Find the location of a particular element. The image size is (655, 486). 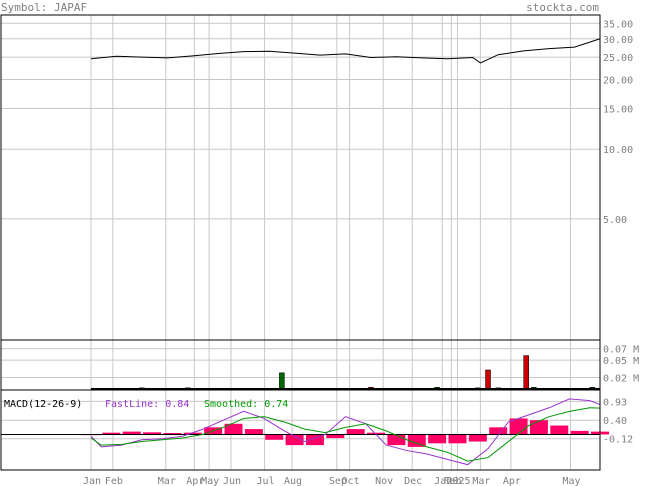

price-tick-label: 5.00 is located at coordinates (615, 220).